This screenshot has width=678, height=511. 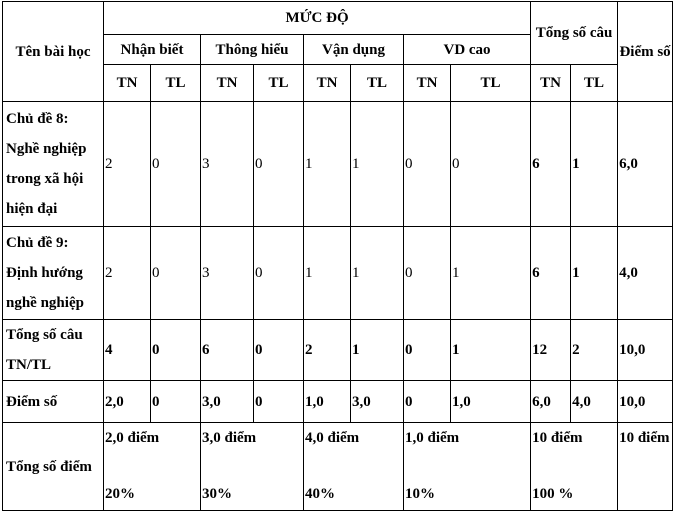 I want to click on table-row: Nhận biết Thông hiểu Vận dụng VD cao, so click(x=338, y=49).